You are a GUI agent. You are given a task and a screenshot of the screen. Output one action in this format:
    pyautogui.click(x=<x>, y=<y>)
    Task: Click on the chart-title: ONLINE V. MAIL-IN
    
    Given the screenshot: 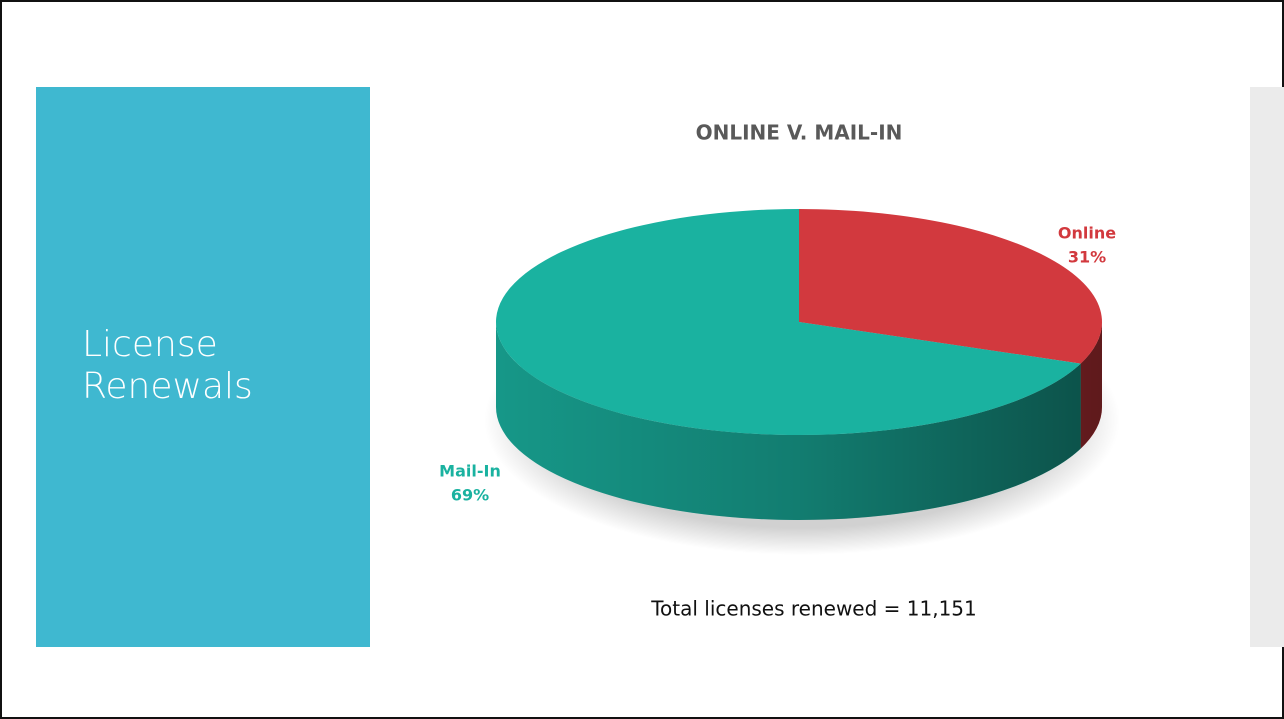 What is the action you would take?
    pyautogui.click(x=799, y=133)
    